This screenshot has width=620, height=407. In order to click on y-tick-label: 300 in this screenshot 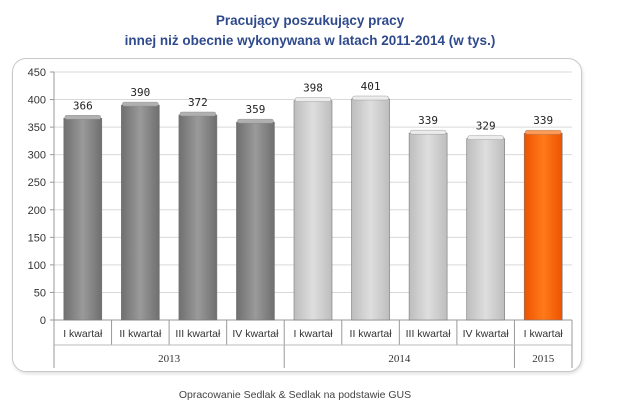, I will do `click(37, 156)`.